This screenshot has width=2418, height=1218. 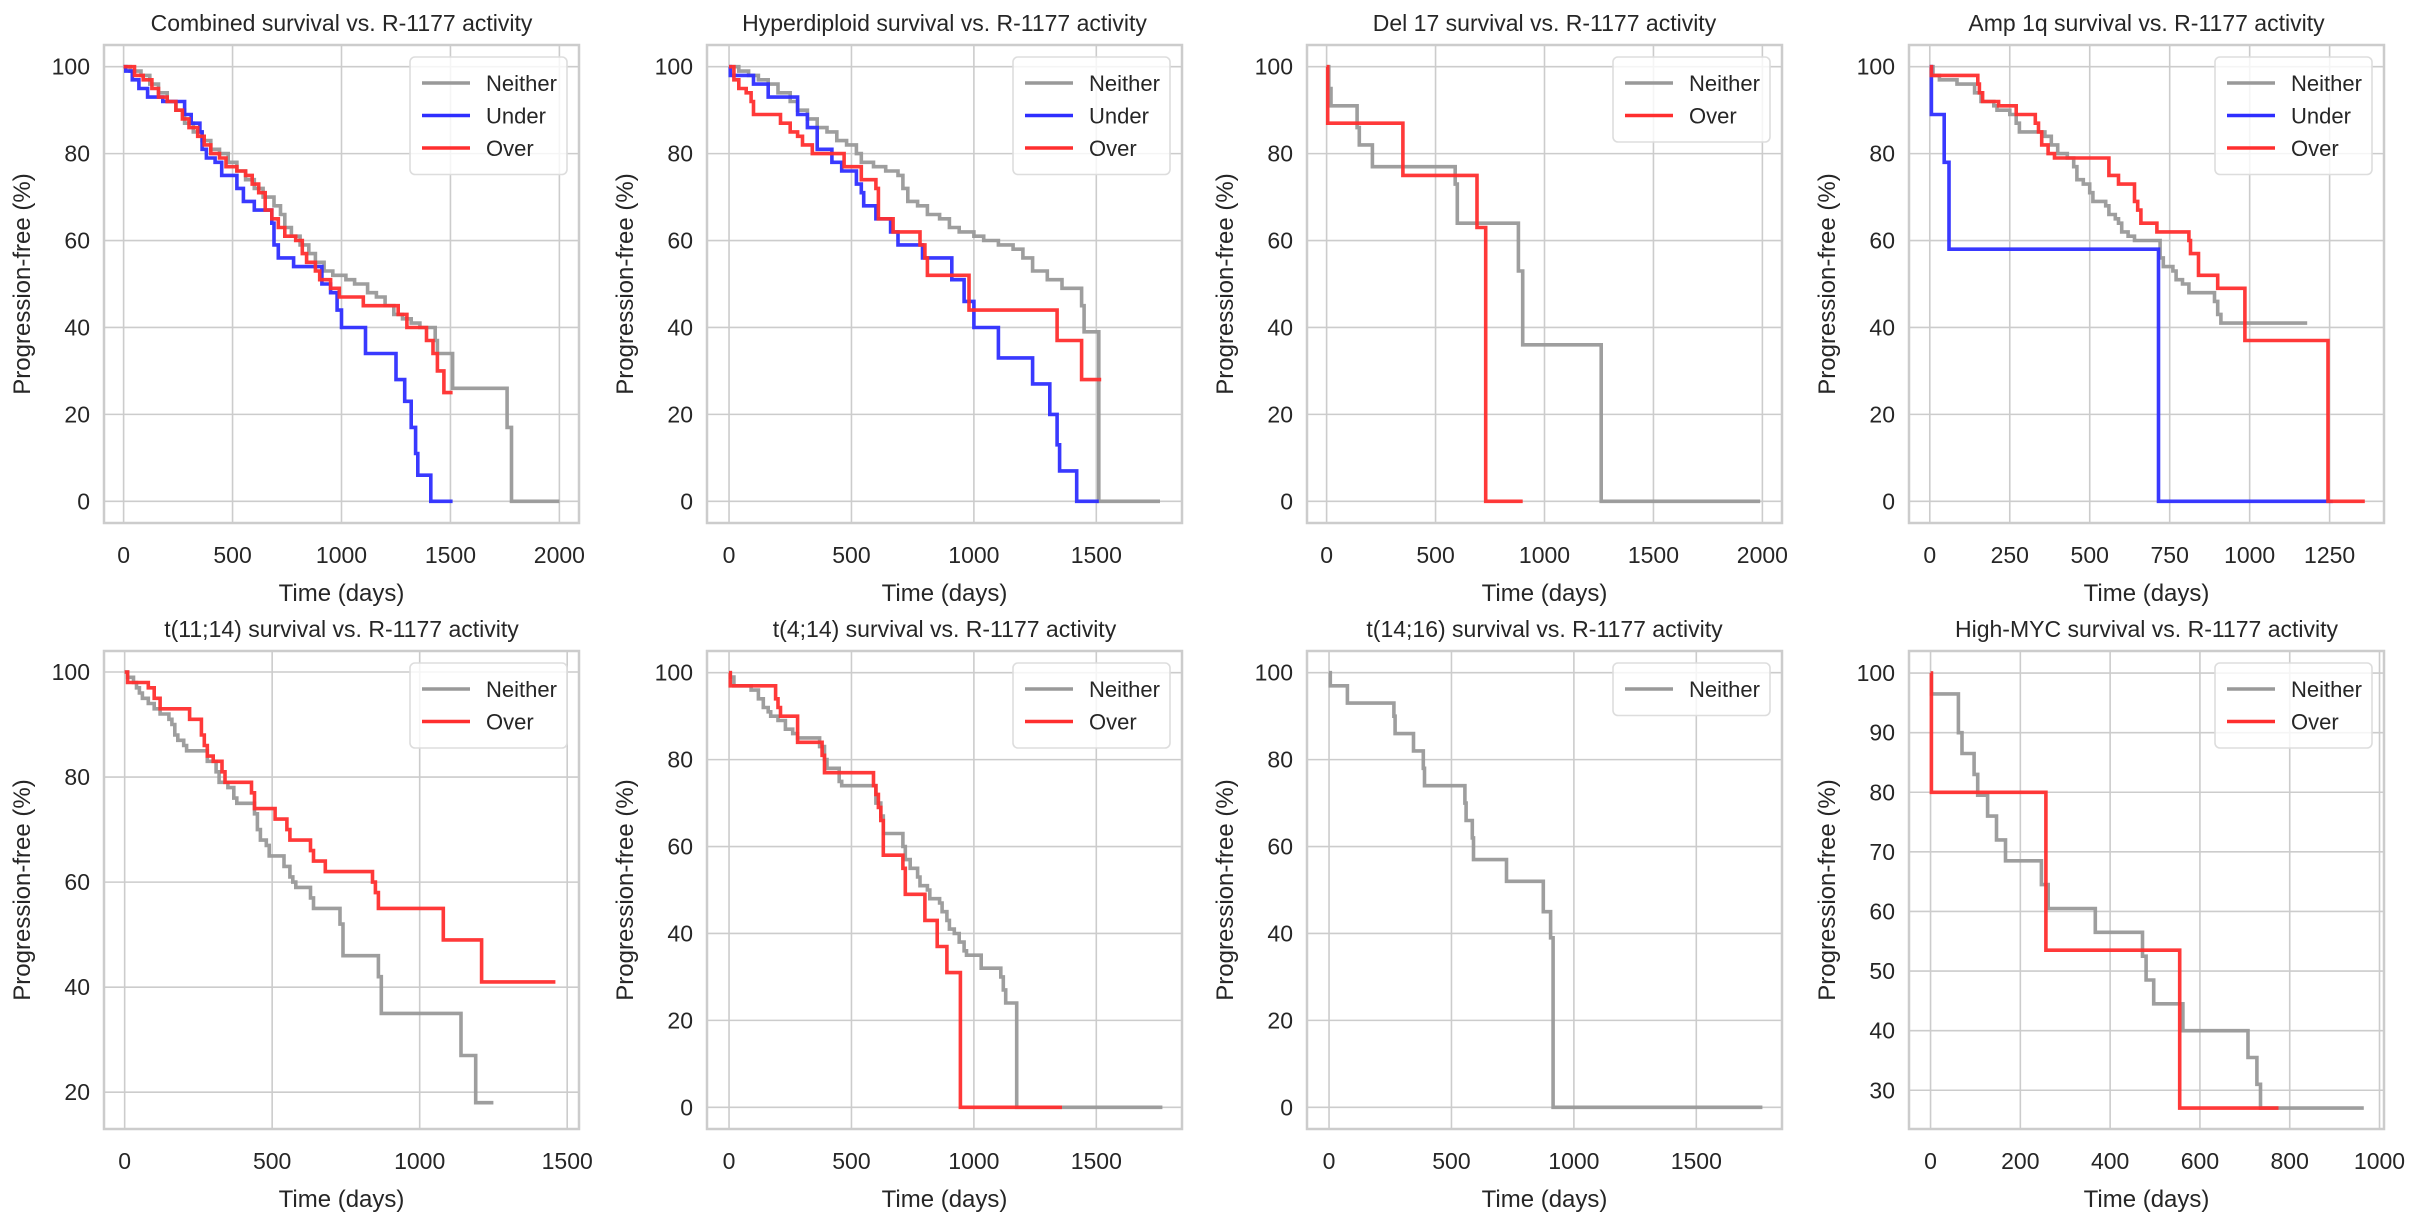 I want to click on y-tick-label: 50, so click(x=1882, y=971).